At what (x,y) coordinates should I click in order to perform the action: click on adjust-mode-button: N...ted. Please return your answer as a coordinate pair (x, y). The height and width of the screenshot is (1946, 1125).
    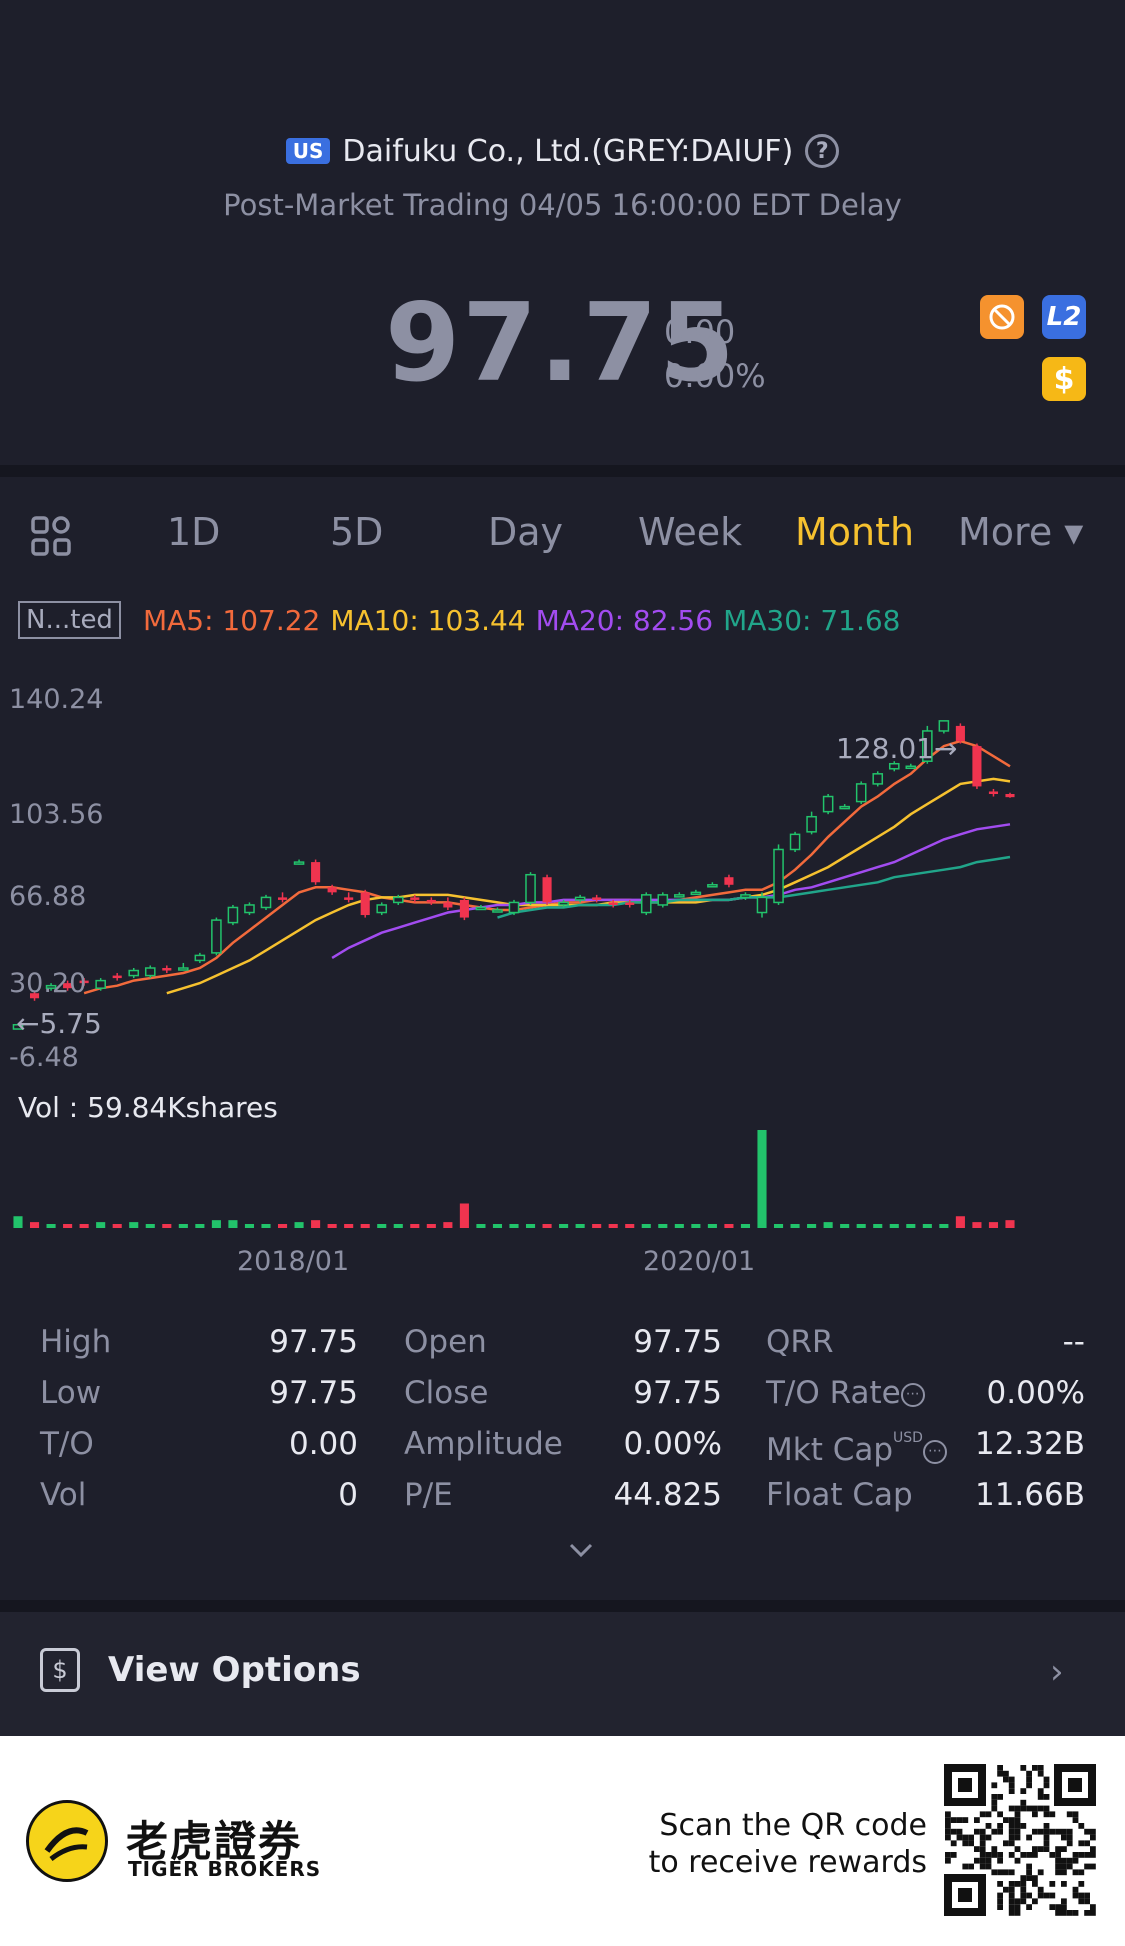
    Looking at the image, I should click on (69, 620).